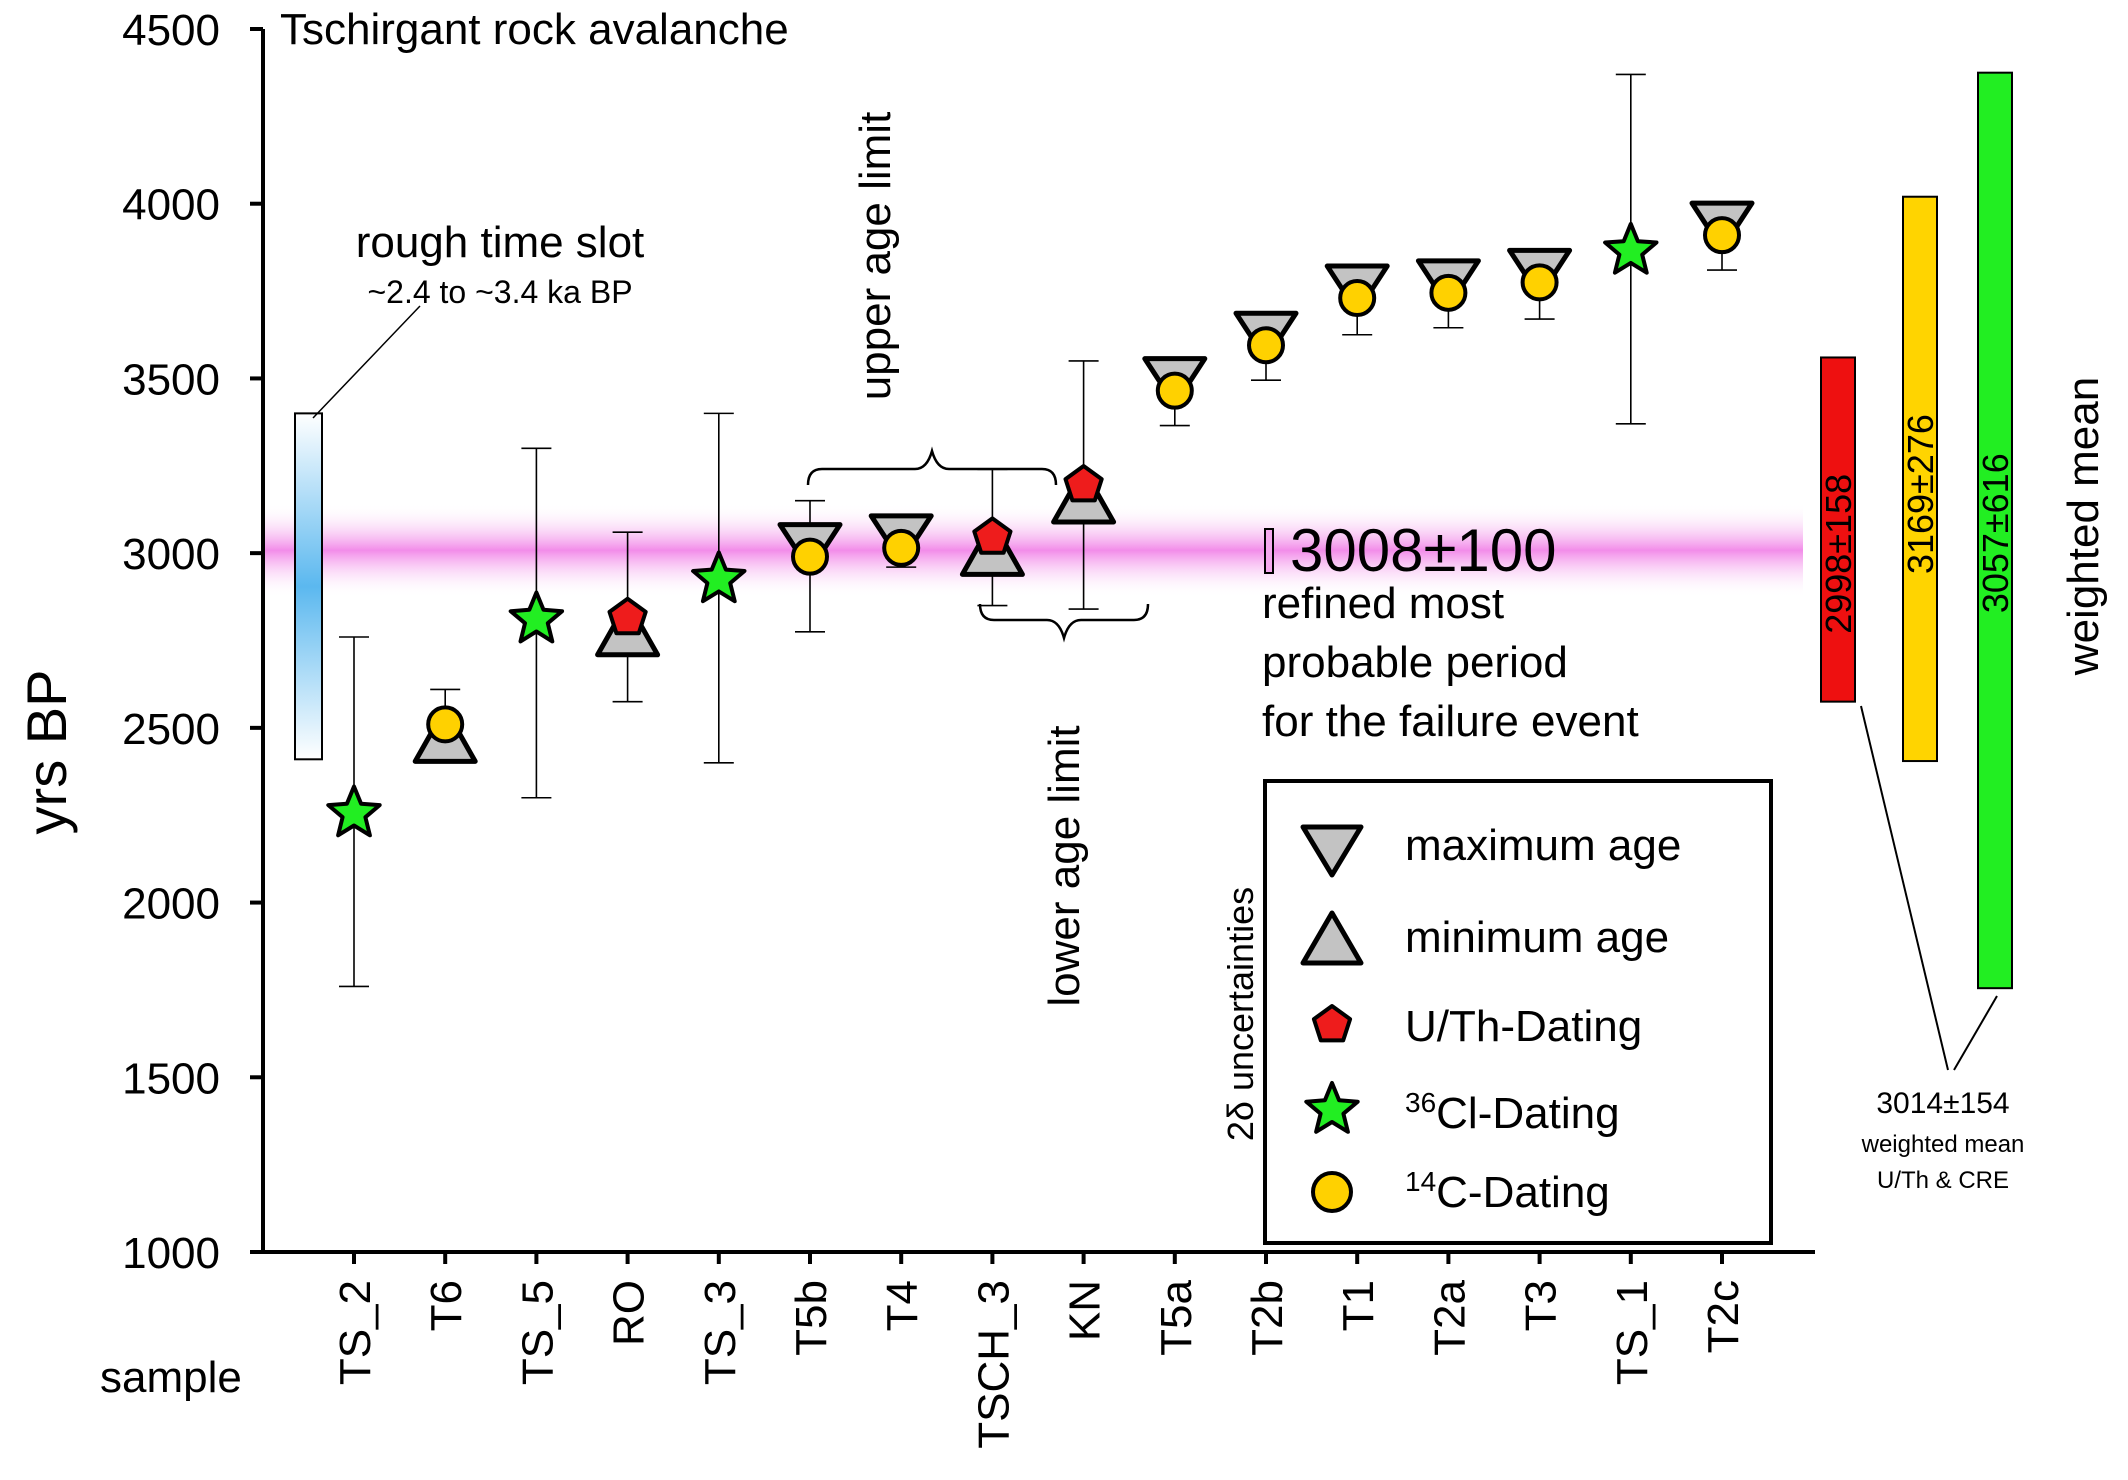  I want to click on legend-label-cl36: 36Cl-Dating, so click(1512, 1112).